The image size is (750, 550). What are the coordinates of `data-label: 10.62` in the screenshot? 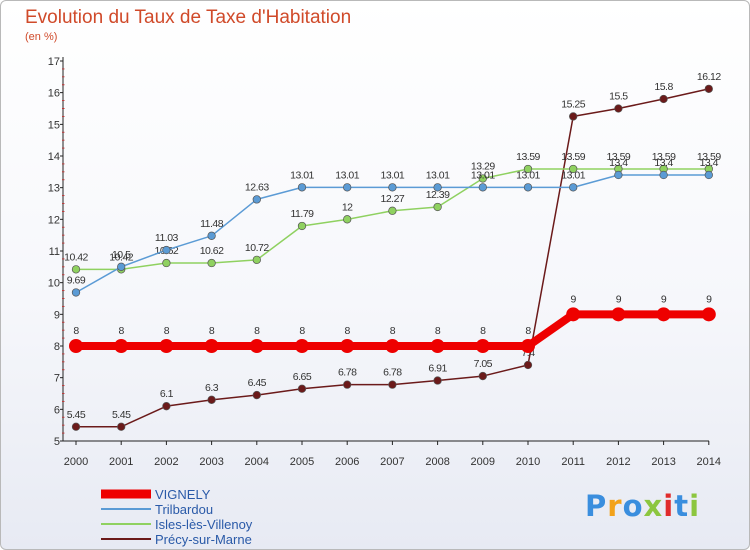 It's located at (212, 251).